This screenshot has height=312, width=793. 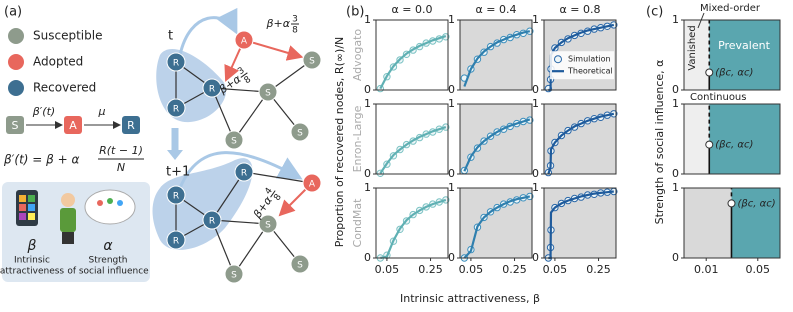 I want to click on row-label: CondMat, so click(x=357, y=223).